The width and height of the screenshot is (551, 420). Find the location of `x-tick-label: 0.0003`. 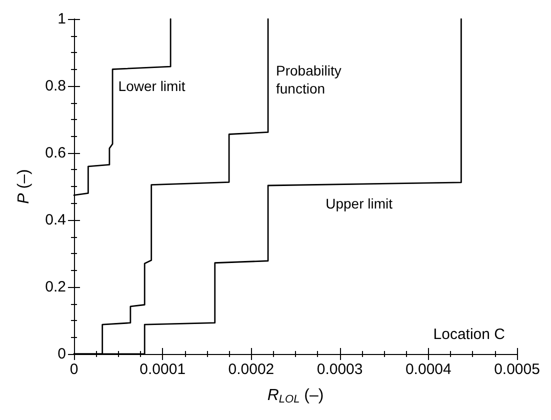

x-tick-label: 0.0003 is located at coordinates (339, 369).